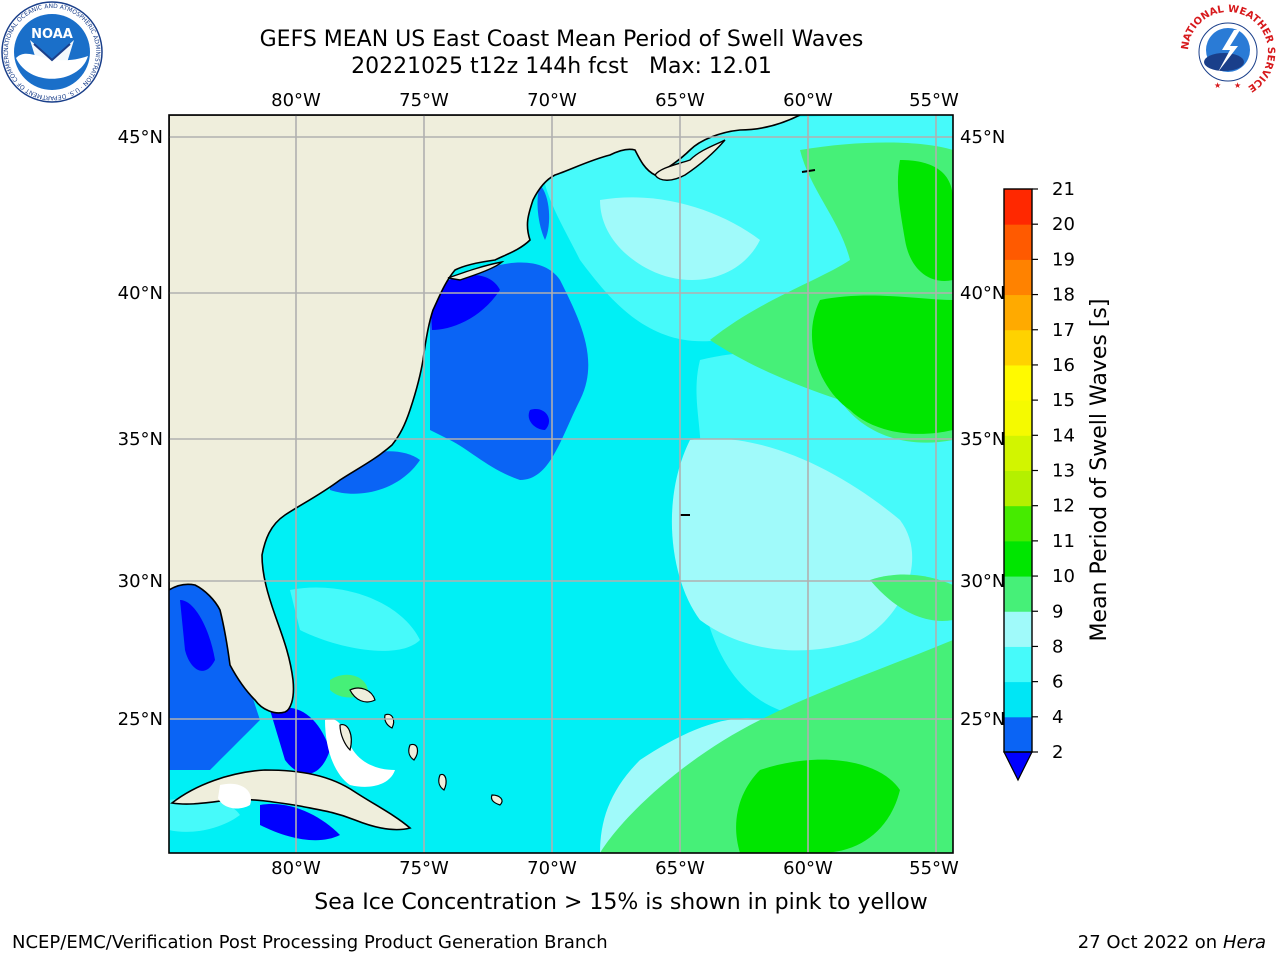 The height and width of the screenshot is (960, 1280). What do you see at coordinates (345, 738) in the screenshot?
I see `andros-land` at bounding box center [345, 738].